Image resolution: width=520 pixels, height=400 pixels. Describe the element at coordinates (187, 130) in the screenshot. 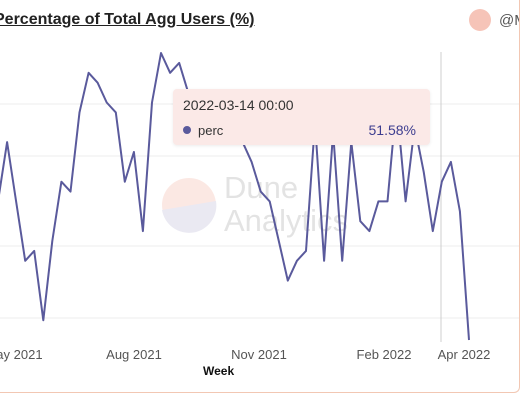

I see `series-dot-icon` at that location.